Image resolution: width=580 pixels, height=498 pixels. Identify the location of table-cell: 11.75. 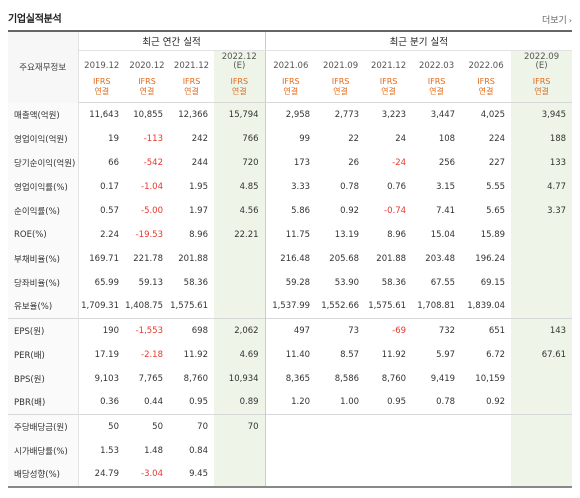
(298, 234).